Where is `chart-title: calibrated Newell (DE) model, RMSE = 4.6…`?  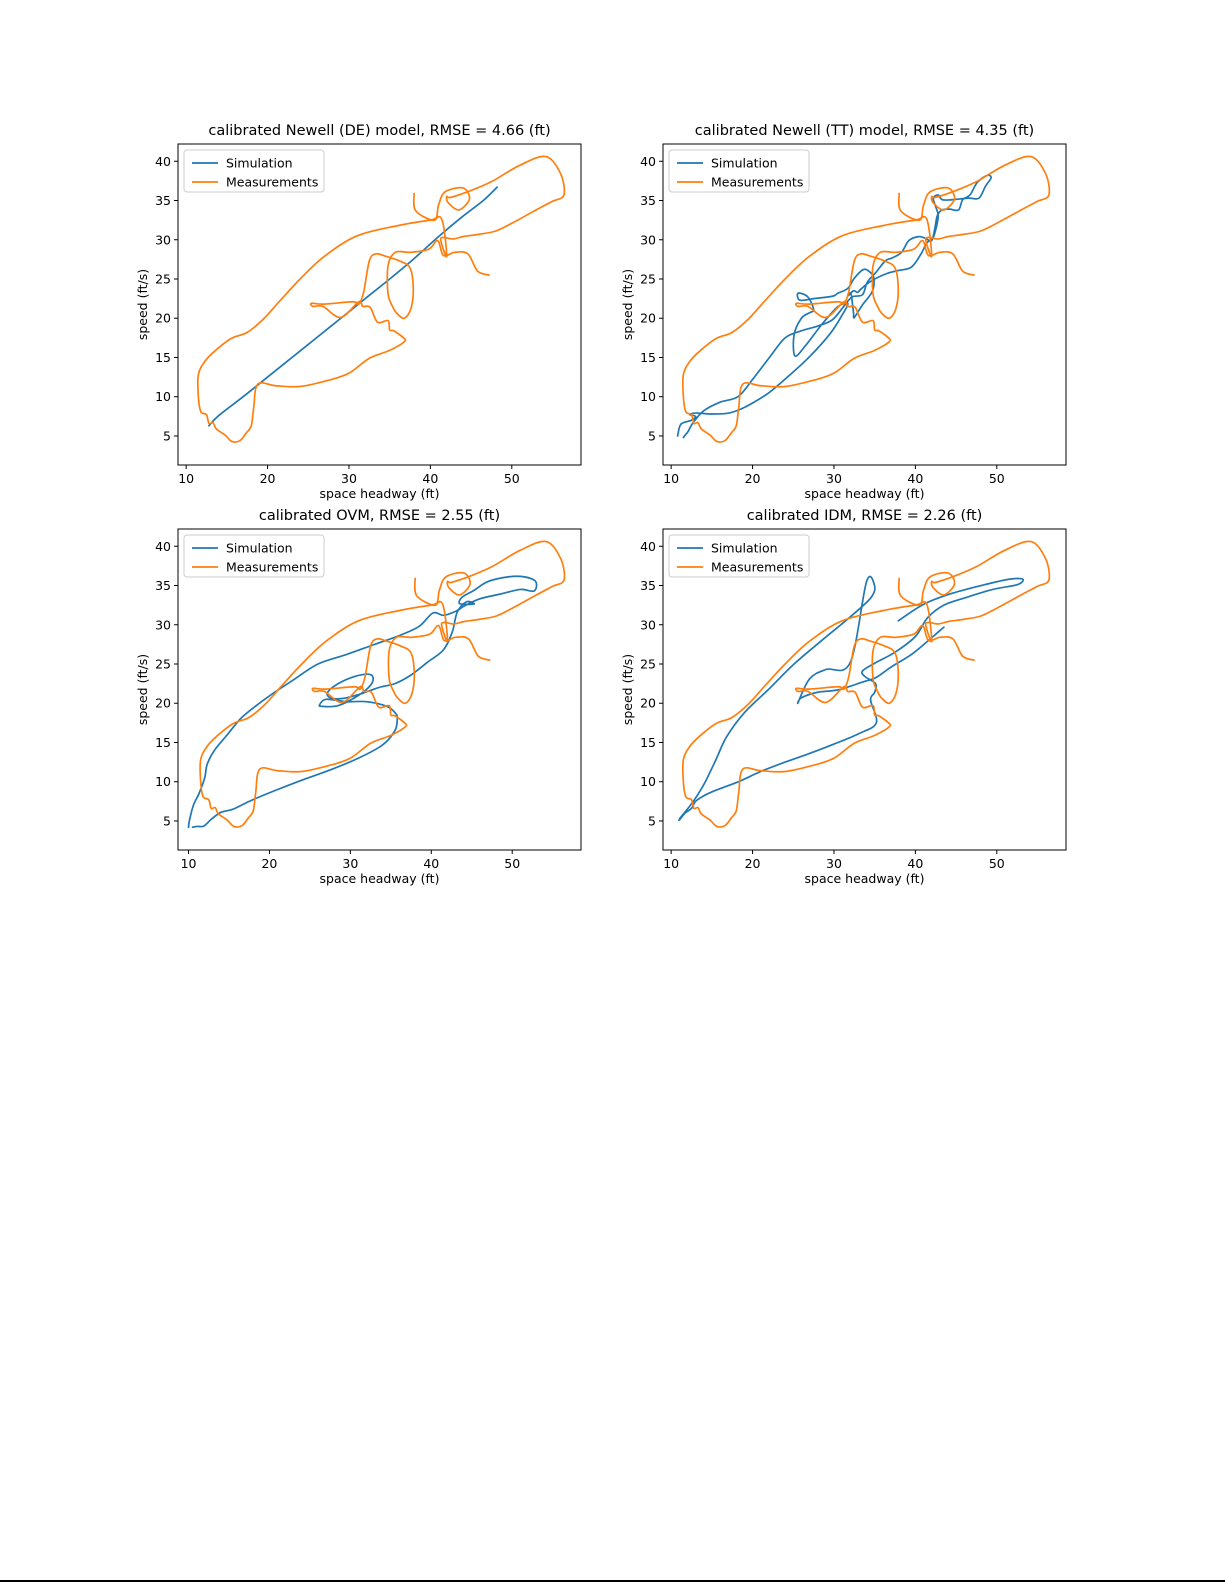
chart-title: calibrated Newell (DE) model, RMSE = 4.6… is located at coordinates (379, 131).